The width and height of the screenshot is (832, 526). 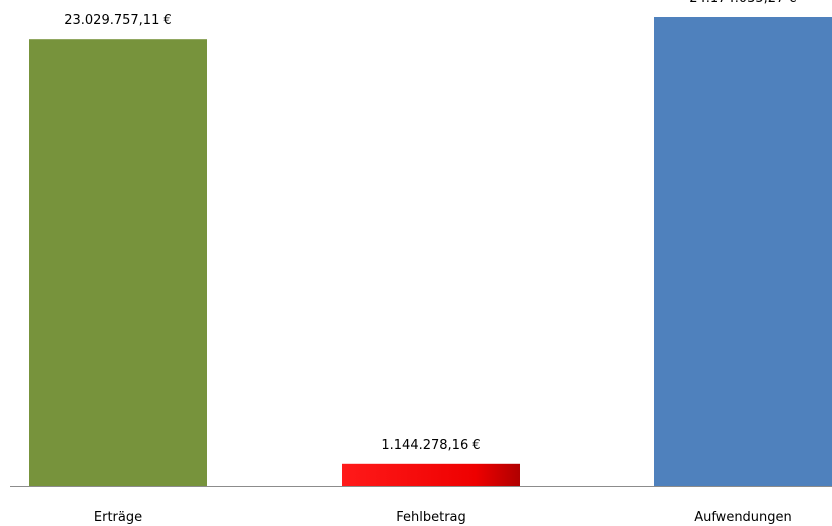 What do you see at coordinates (430, 445) in the screenshot?
I see `data-label-2: 1.144.278,16 €` at bounding box center [430, 445].